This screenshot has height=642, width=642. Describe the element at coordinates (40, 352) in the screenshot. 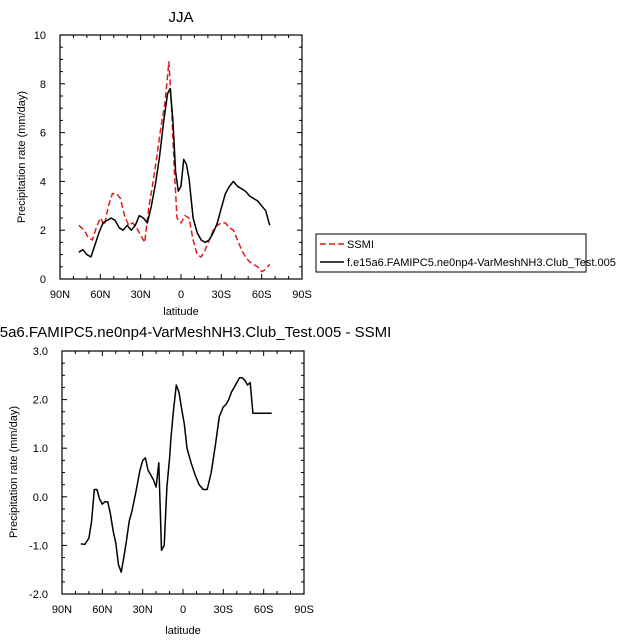

I see `bottom-y-tick-label: 3.0` at that location.